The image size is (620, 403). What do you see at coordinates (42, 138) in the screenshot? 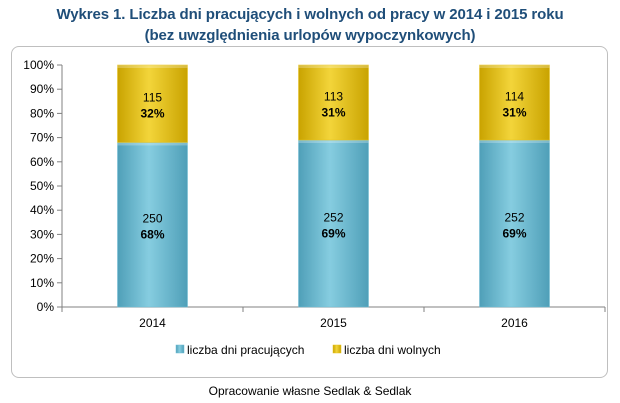
I see `y-tick-label: 70%` at bounding box center [42, 138].